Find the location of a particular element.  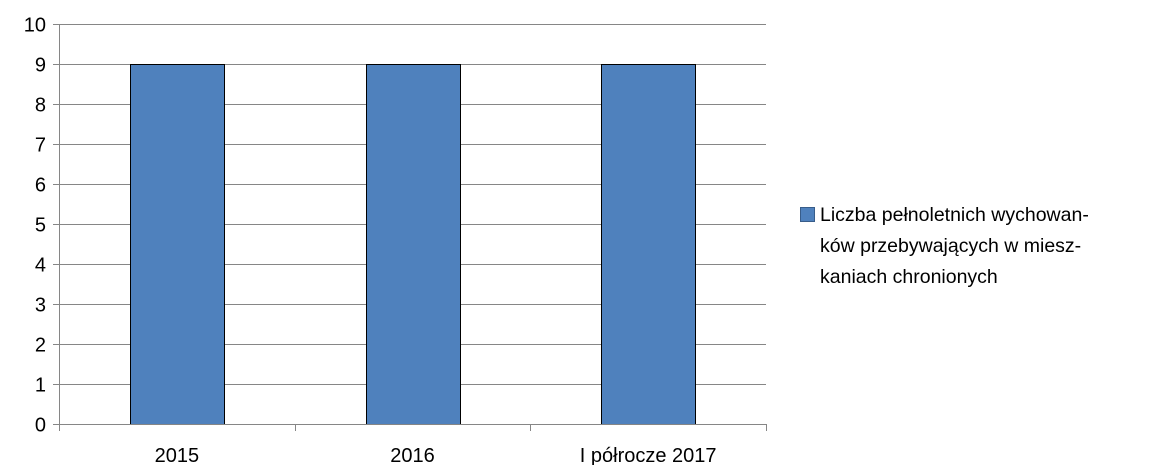

y-tick-label: 5 is located at coordinates (40, 226).